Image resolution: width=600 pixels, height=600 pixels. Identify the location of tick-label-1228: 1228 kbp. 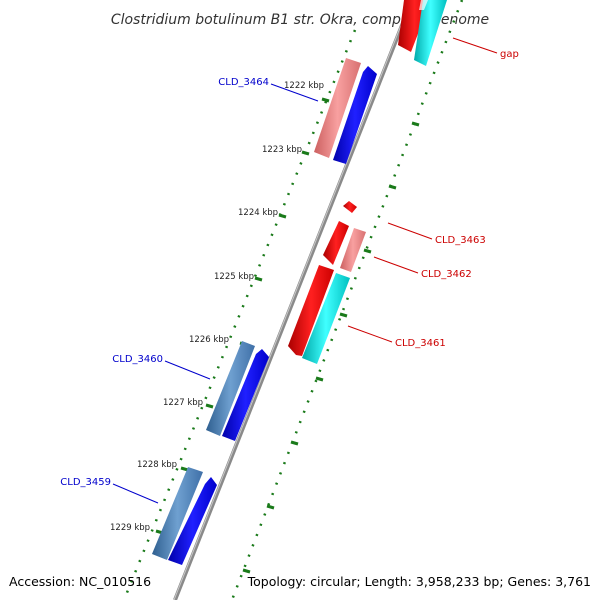
(157, 465).